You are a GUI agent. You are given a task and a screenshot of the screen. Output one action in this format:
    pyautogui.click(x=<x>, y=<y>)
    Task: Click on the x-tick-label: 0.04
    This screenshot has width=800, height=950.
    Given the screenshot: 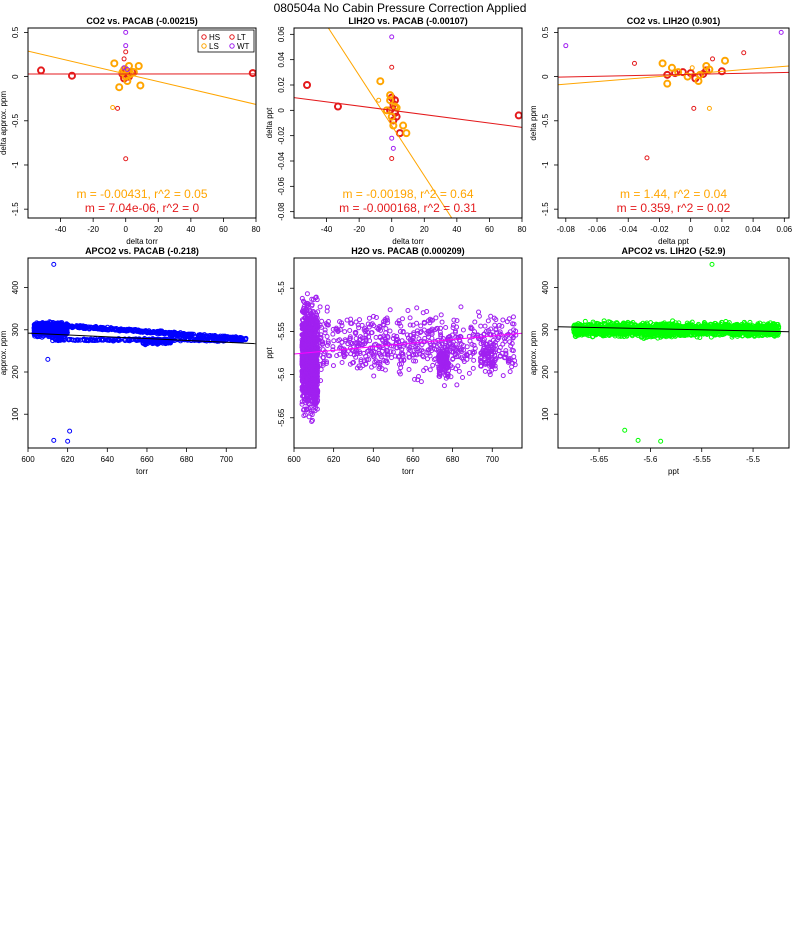 What is the action you would take?
    pyautogui.click(x=753, y=229)
    